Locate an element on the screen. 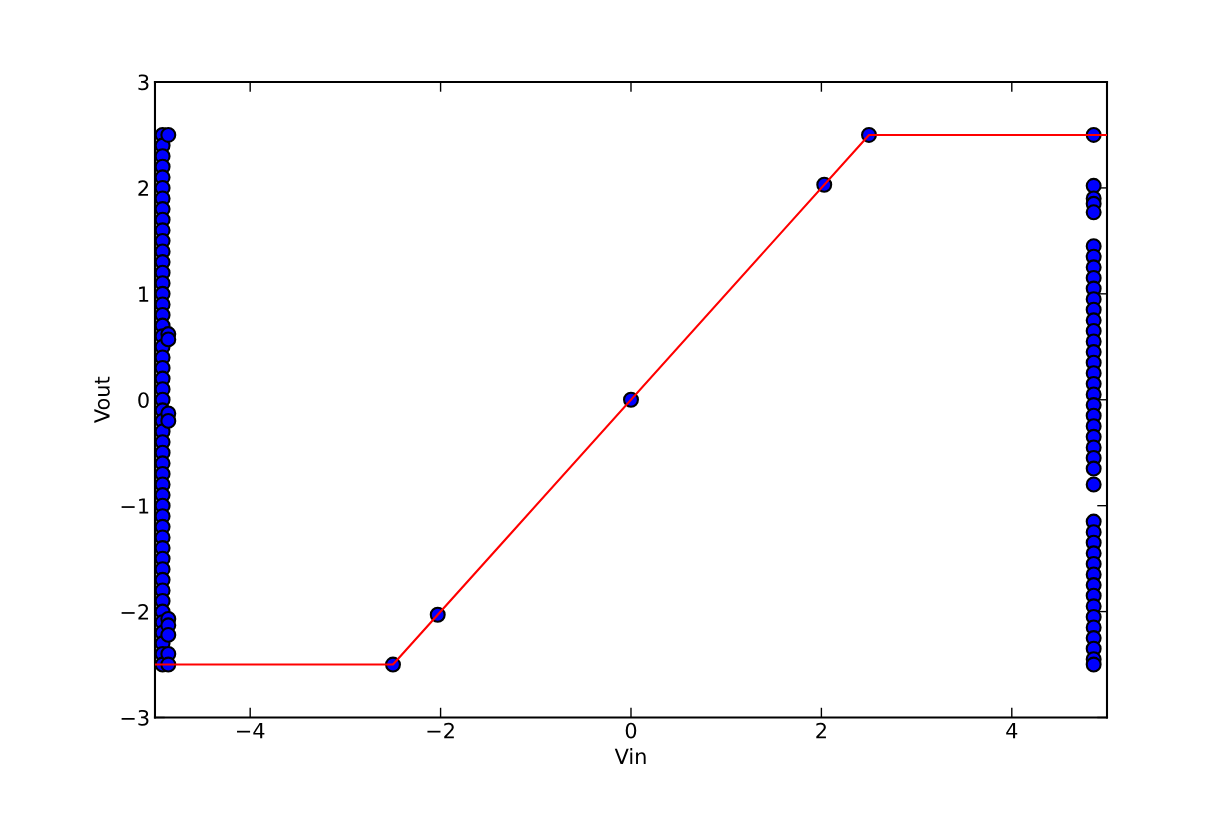  y-tick-label: −1 is located at coordinates (135, 506).